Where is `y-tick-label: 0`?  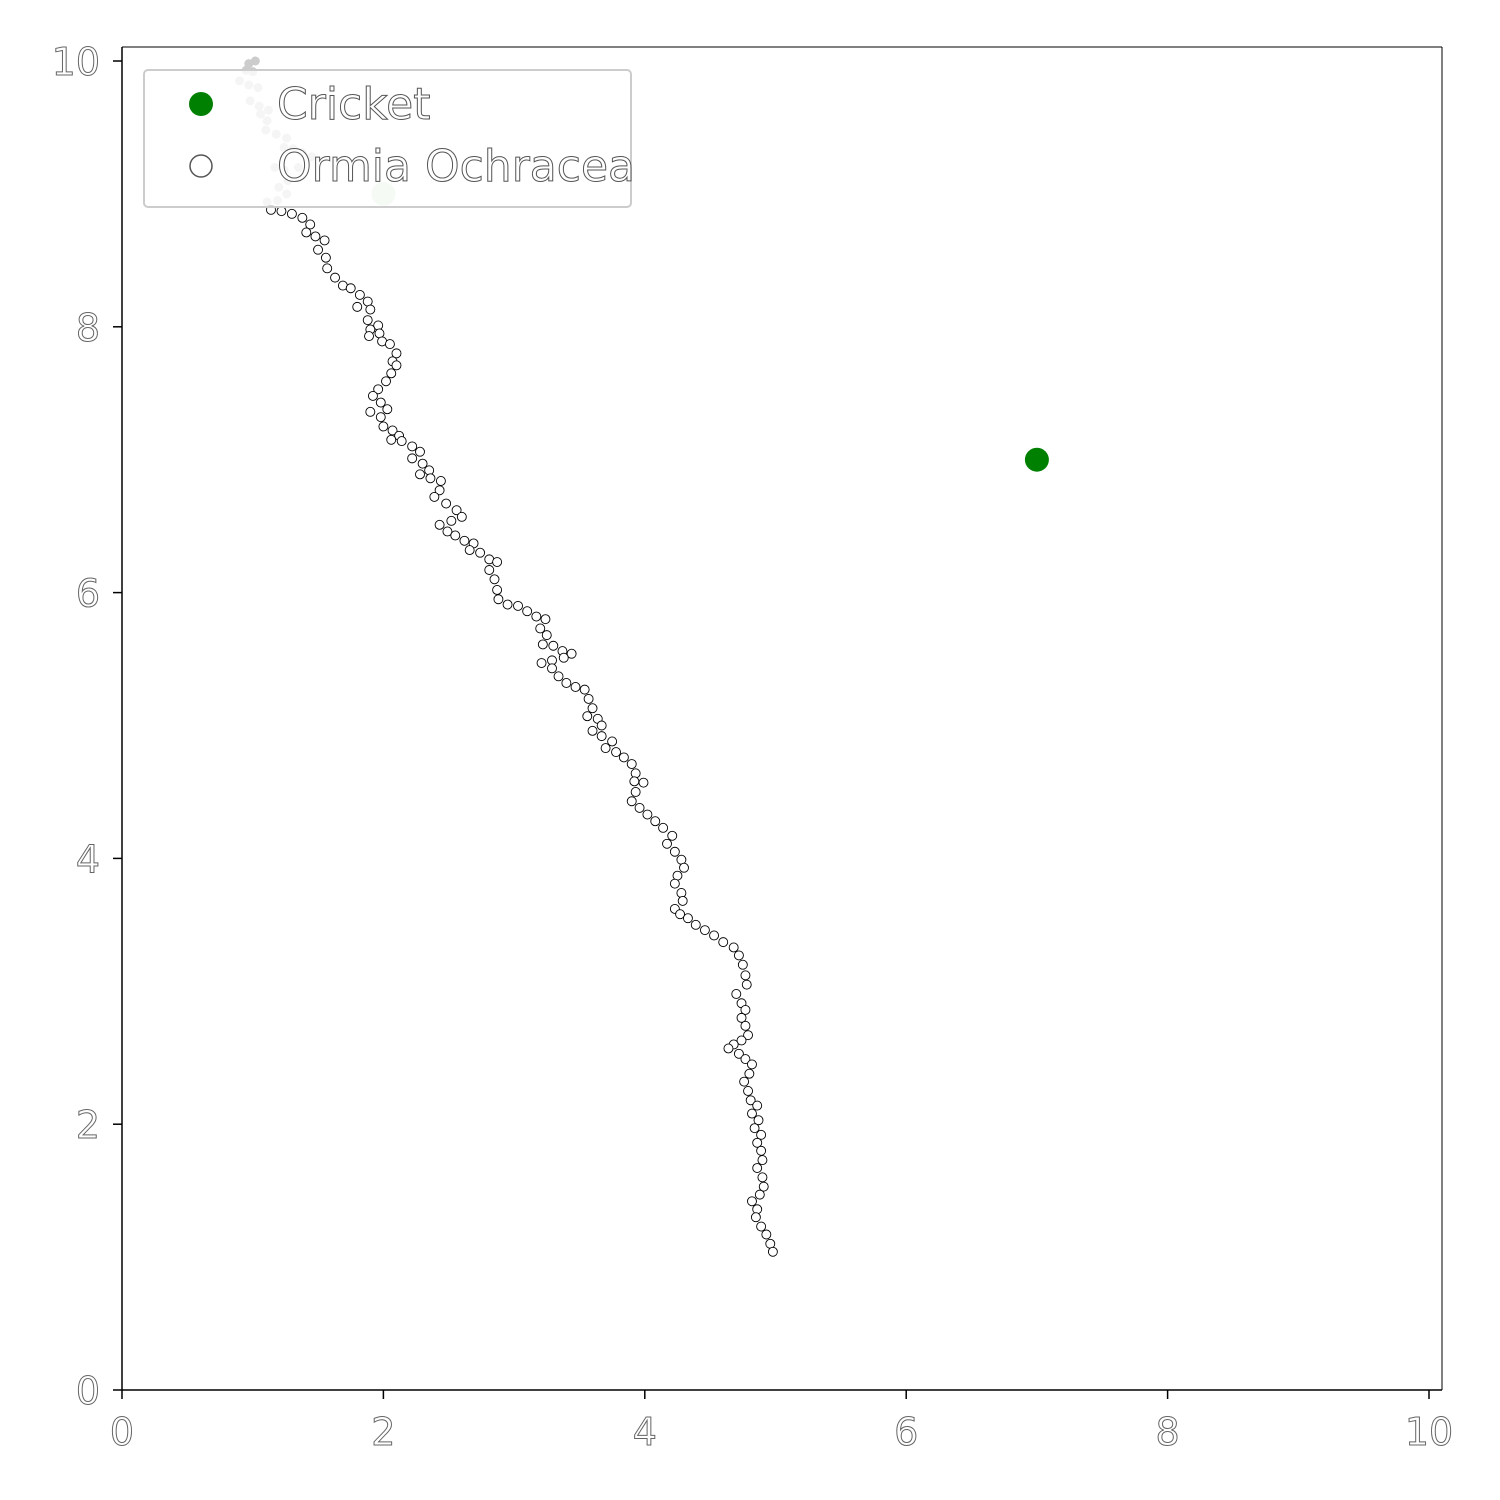 y-tick-label: 0 is located at coordinates (88, 1391).